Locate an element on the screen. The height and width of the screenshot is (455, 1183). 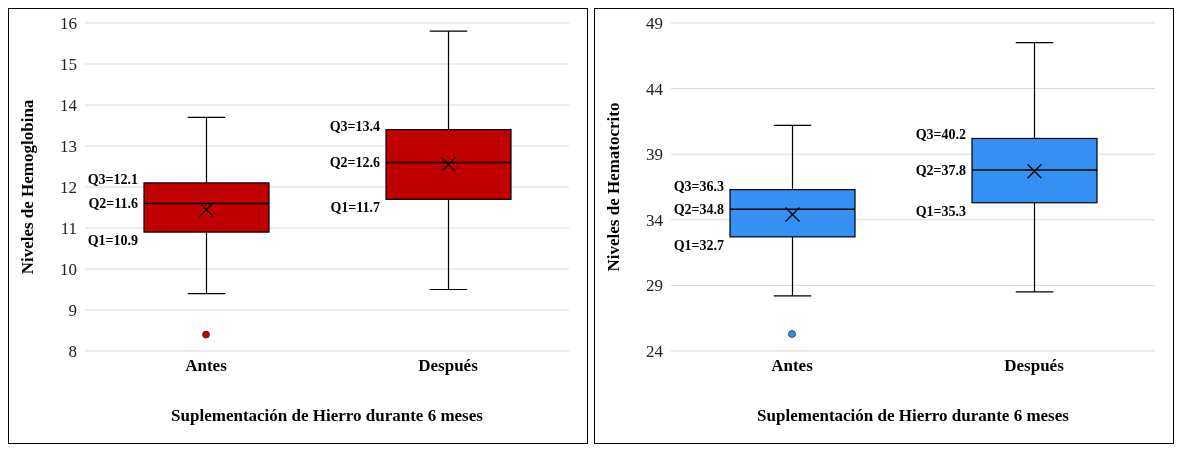
y-tick-label: 14 is located at coordinates (69, 106).